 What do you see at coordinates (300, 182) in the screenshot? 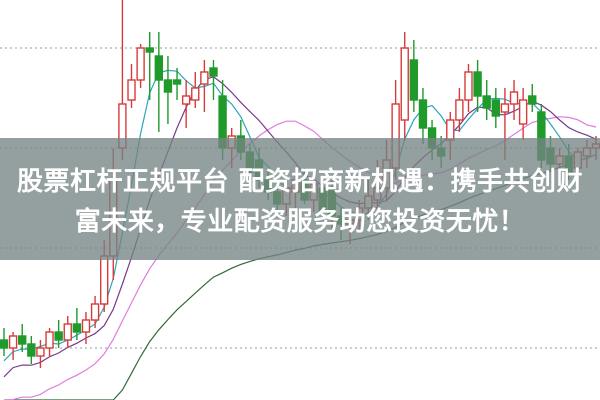
I see `caption-line-1: 股票杠杆正规平台 配资招商新机遇：携手共创财` at bounding box center [300, 182].